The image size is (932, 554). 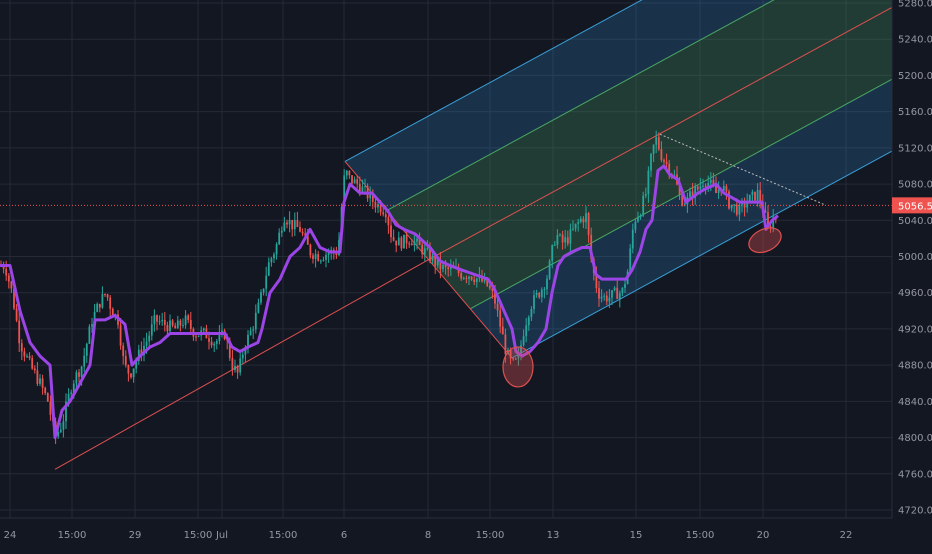 What do you see at coordinates (915, 329) in the screenshot?
I see `price-tick-label: 4920.0` at bounding box center [915, 329].